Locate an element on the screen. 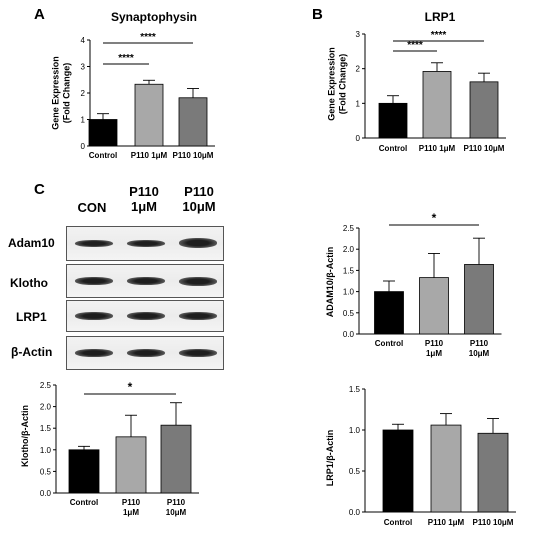  panel-label-a: A is located at coordinates (39, 14).